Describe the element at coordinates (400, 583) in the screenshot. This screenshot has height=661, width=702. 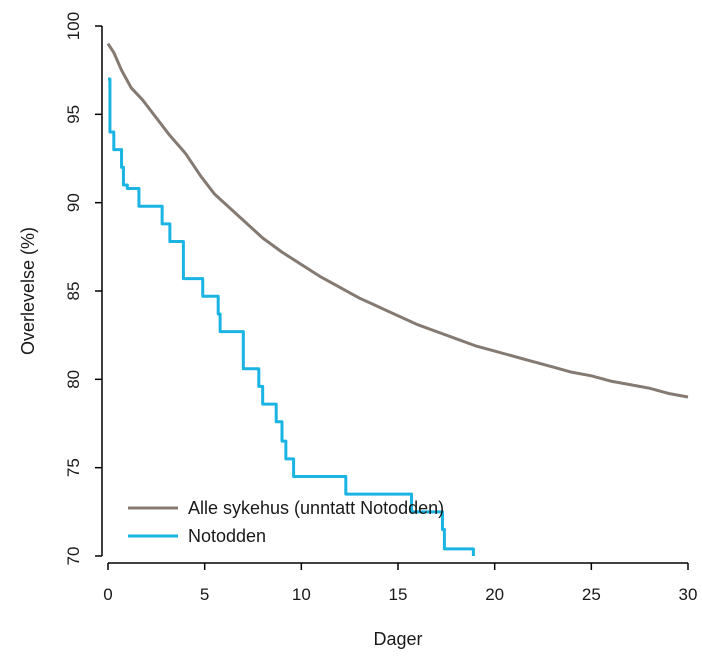
I see `x-axis-ticks: 0 5 10 15 20 25 30` at that location.